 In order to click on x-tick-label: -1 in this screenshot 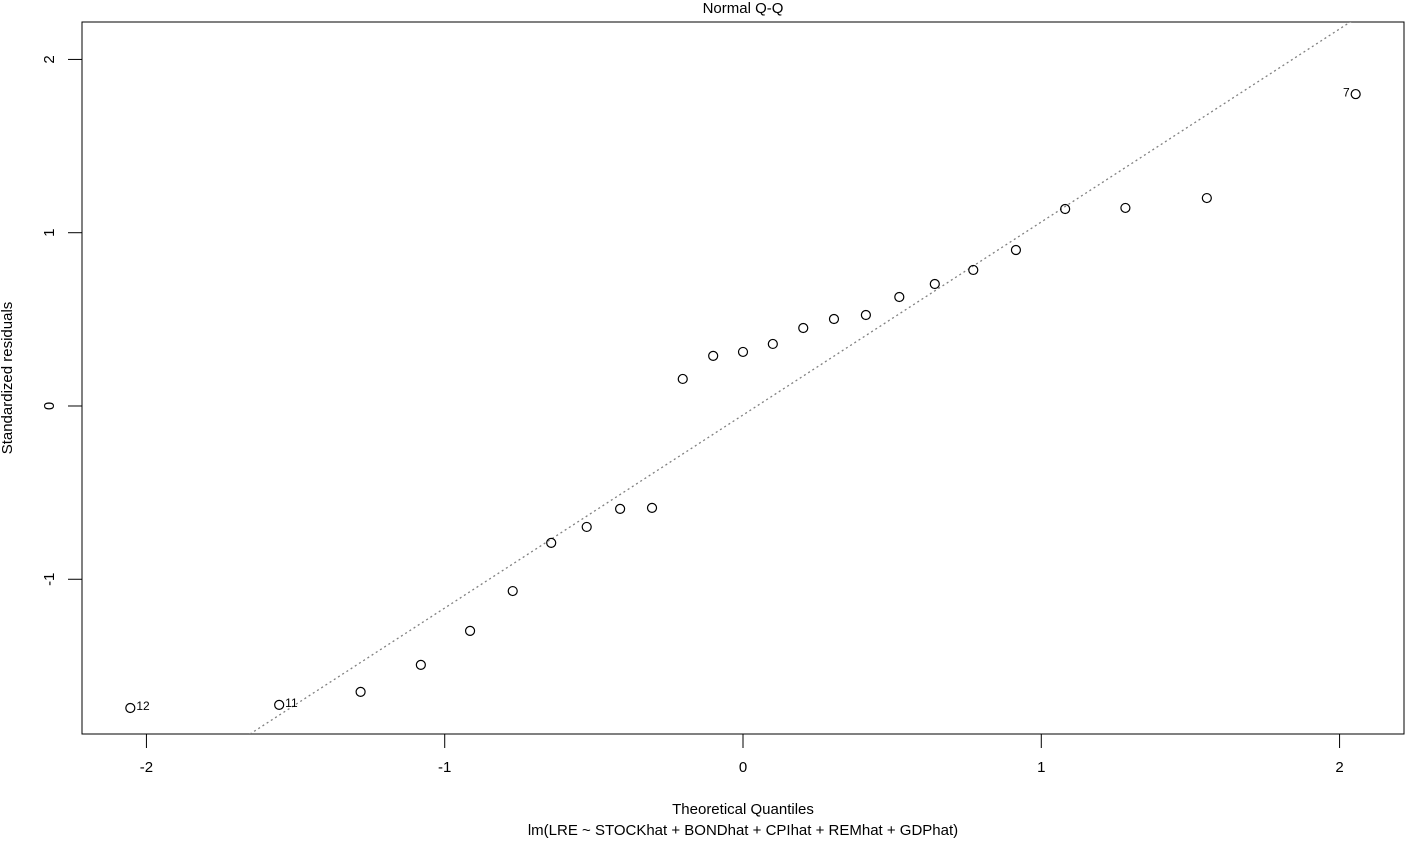, I will do `click(444, 767)`.